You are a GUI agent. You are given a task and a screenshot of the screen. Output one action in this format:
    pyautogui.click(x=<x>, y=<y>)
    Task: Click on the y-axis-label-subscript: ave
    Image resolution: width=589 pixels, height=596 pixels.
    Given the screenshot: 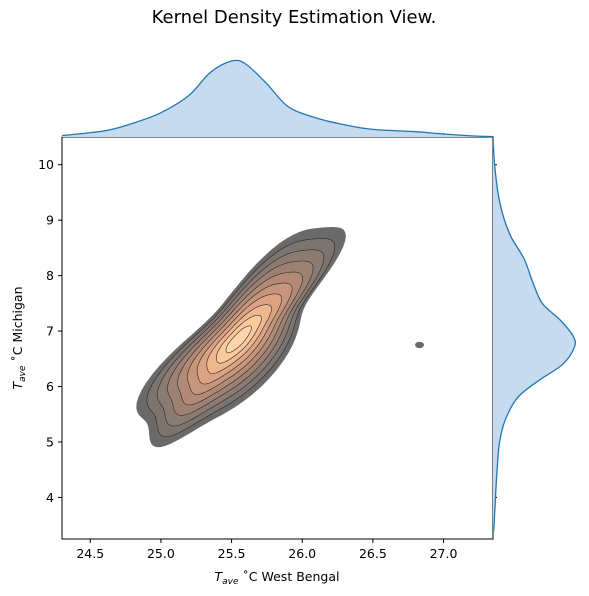 What is the action you would take?
    pyautogui.click(x=23, y=373)
    